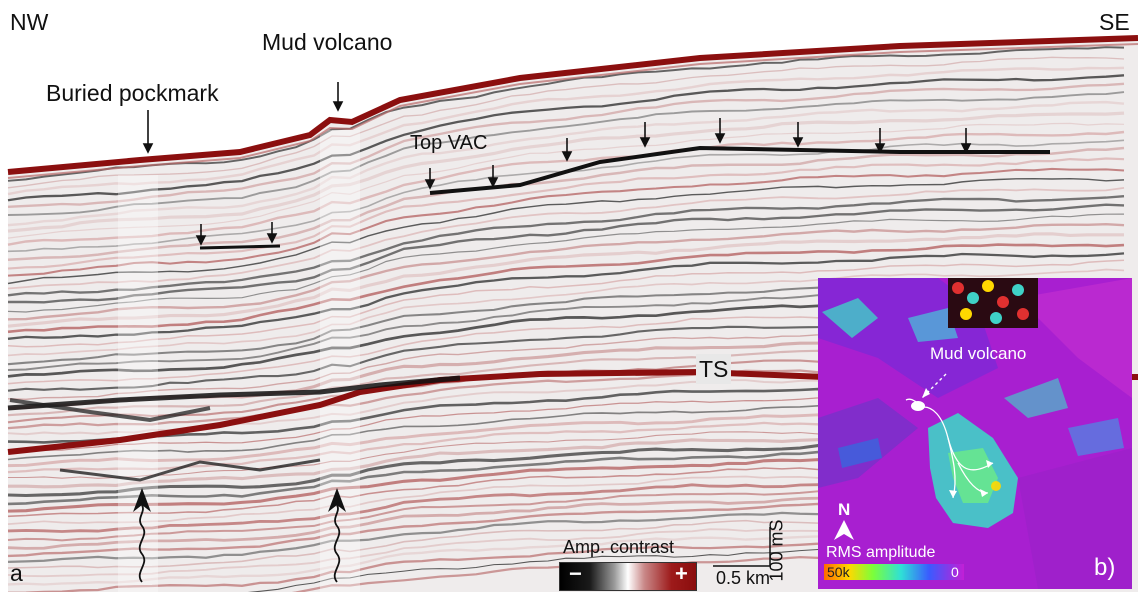 This screenshot has height=592, width=1138. Describe the element at coordinates (575, 573) in the screenshot. I see `amplitude-minus: −` at that location.